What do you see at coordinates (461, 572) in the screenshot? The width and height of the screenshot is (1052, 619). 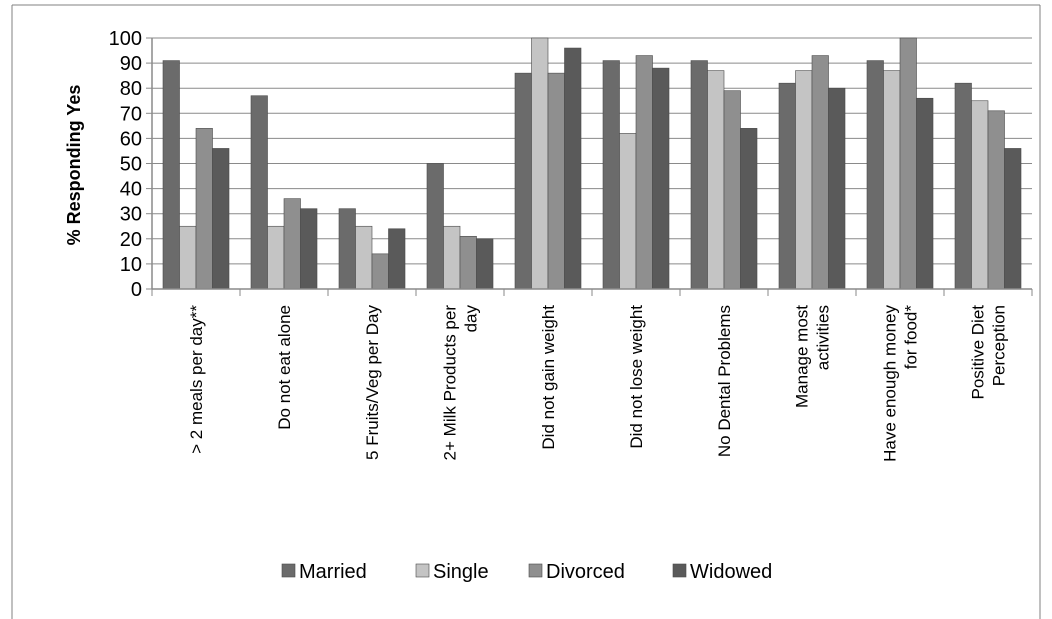 I see `legend-label-single: Single` at bounding box center [461, 572].